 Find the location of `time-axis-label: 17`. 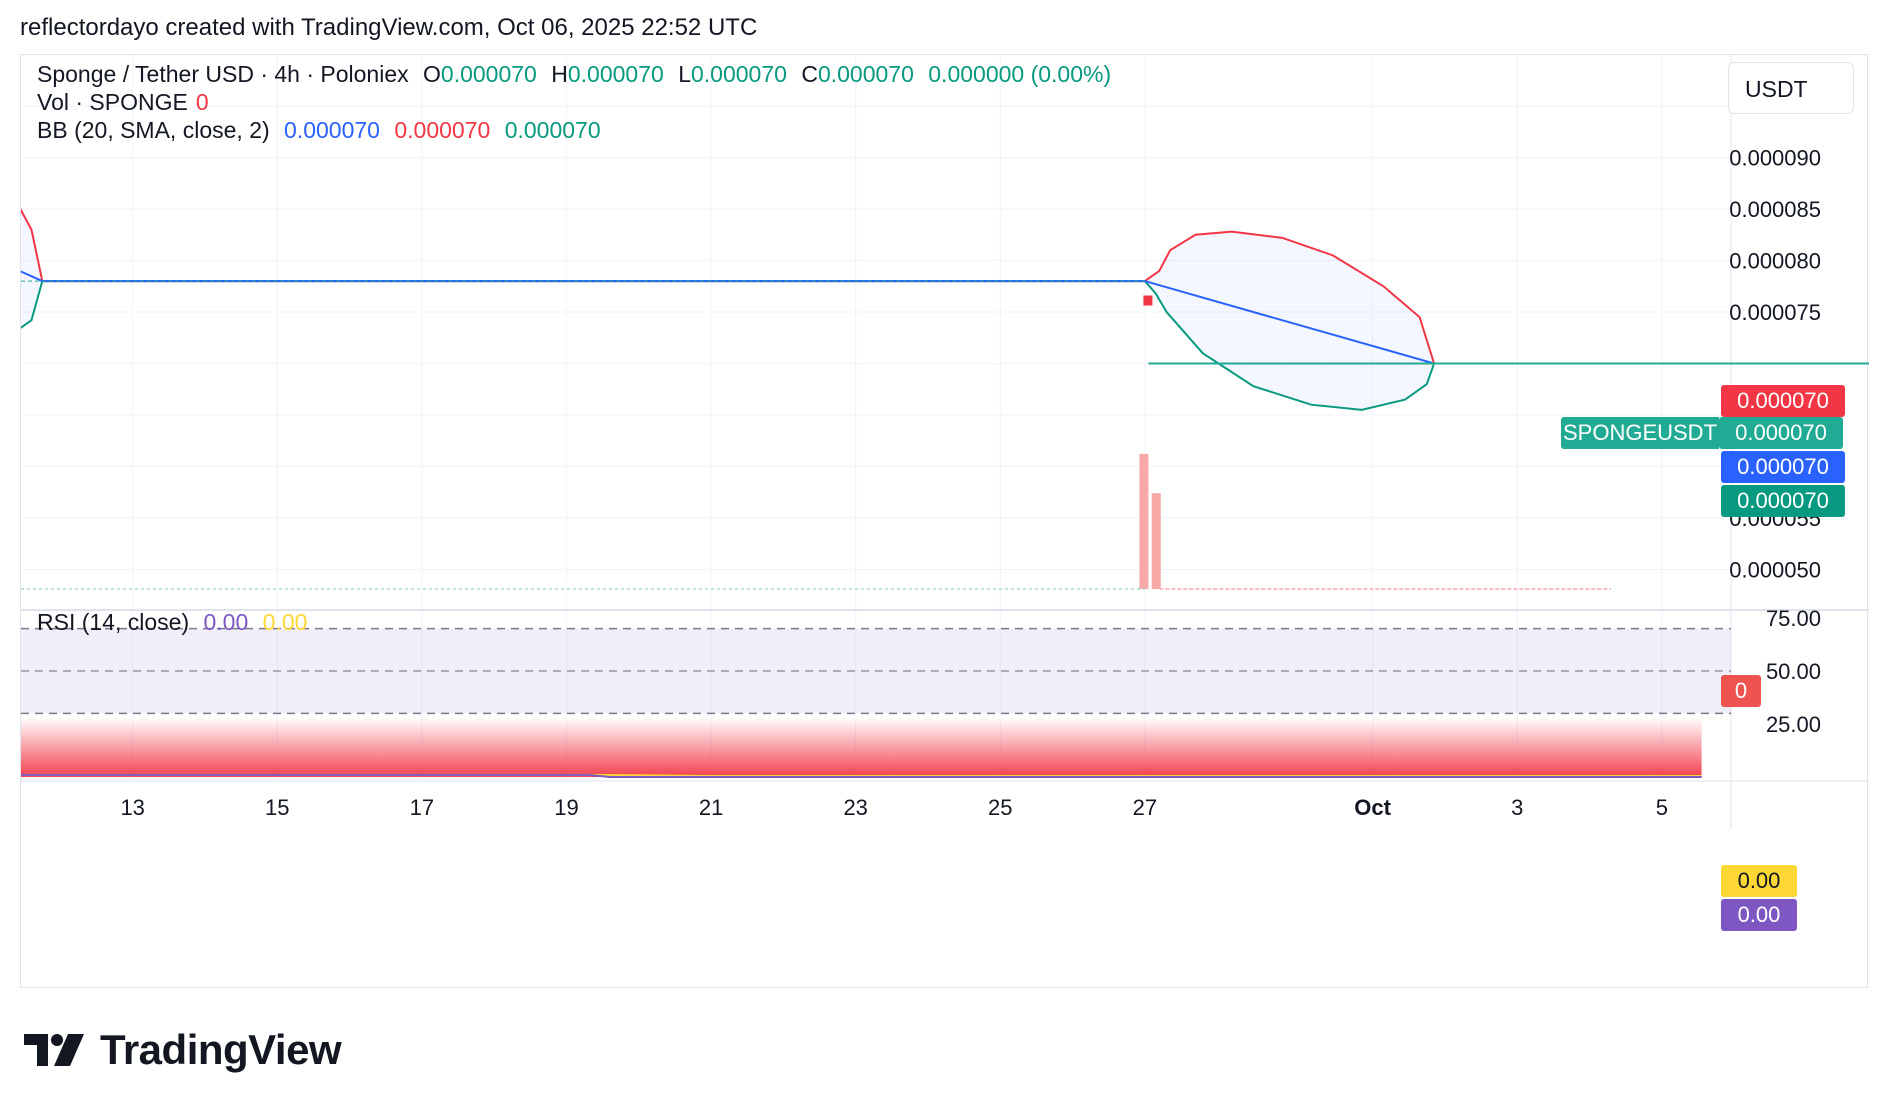

time-axis-label: 17 is located at coordinates (422, 807).